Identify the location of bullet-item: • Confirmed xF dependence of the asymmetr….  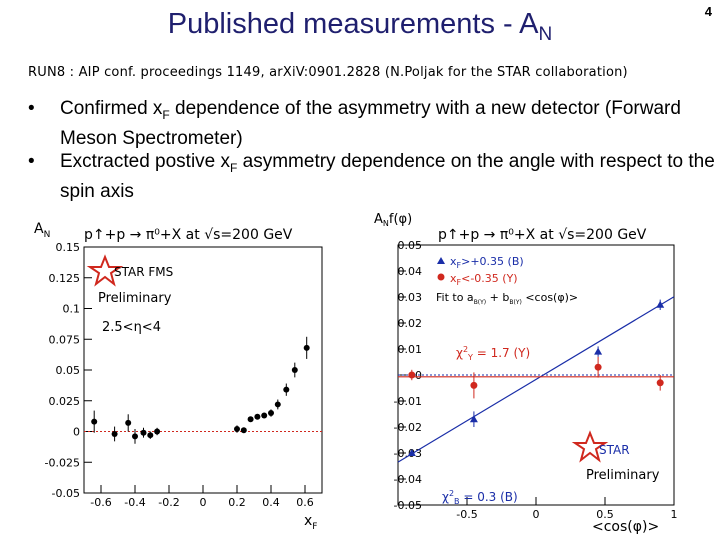
(373, 123).